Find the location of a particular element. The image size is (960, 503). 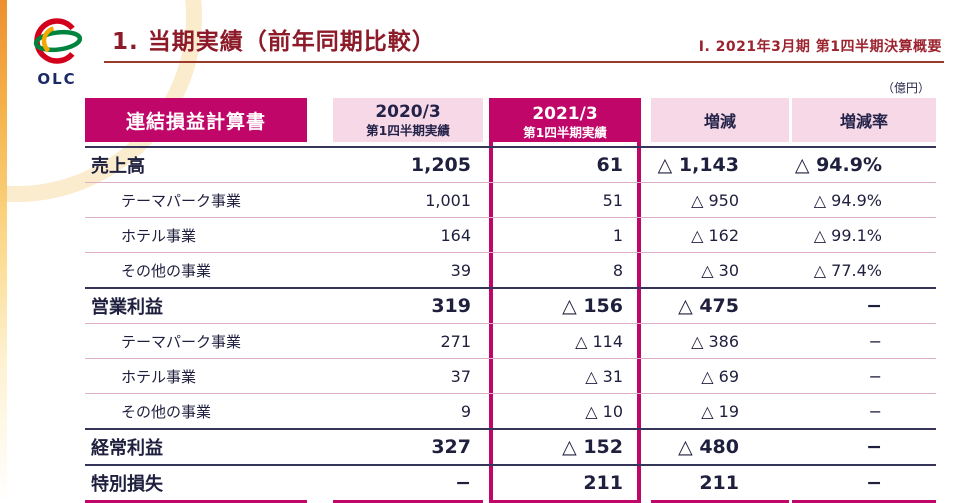

left-edge-gradient is located at coordinates (3, 251).